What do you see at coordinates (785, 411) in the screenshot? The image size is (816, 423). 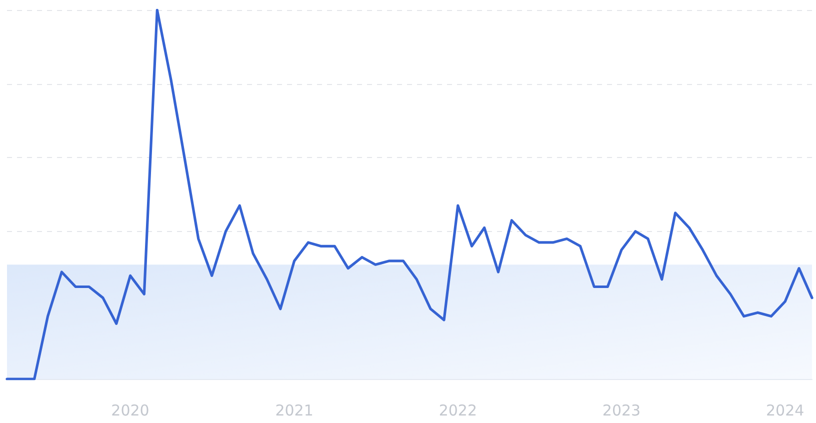 I see `x-tick-label: 2024` at bounding box center [785, 411].